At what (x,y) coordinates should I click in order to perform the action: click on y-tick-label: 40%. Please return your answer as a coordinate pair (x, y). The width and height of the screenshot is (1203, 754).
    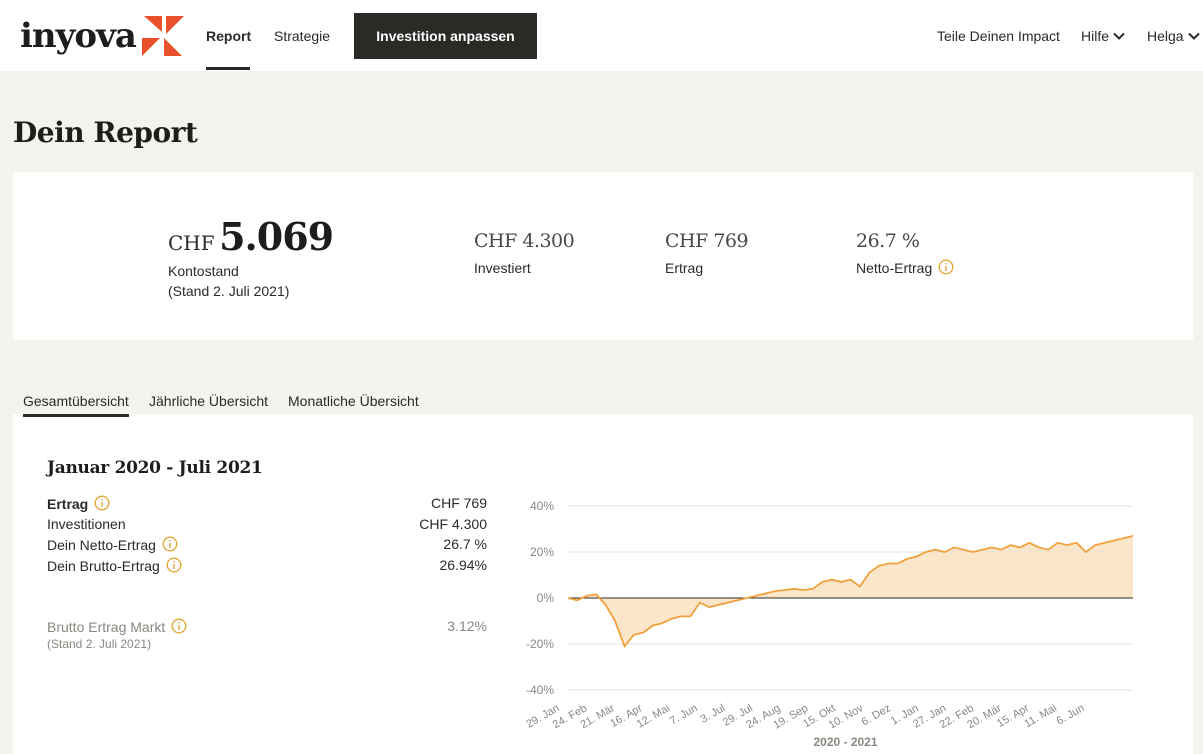
    Looking at the image, I should click on (542, 506).